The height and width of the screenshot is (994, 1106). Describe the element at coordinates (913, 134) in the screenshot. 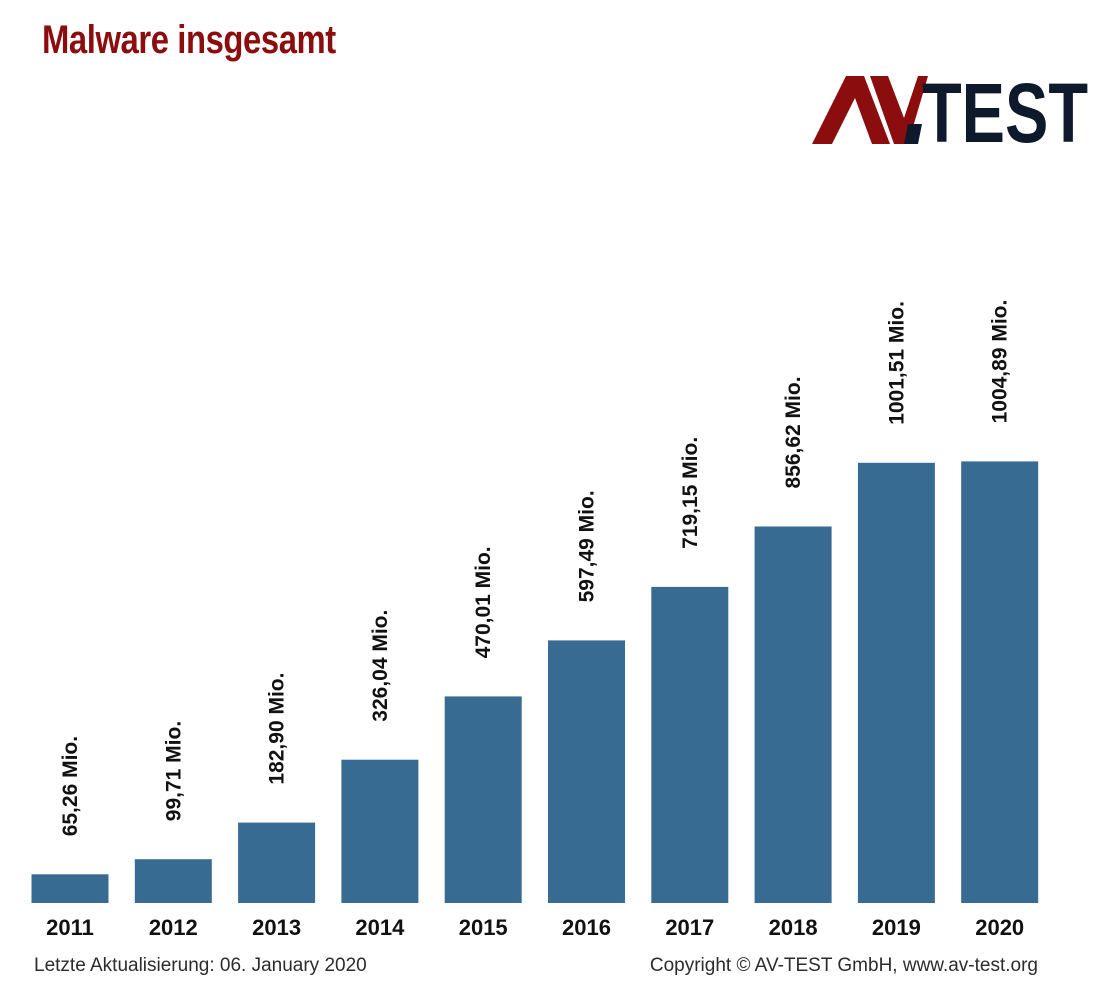

I see `logo-block` at that location.